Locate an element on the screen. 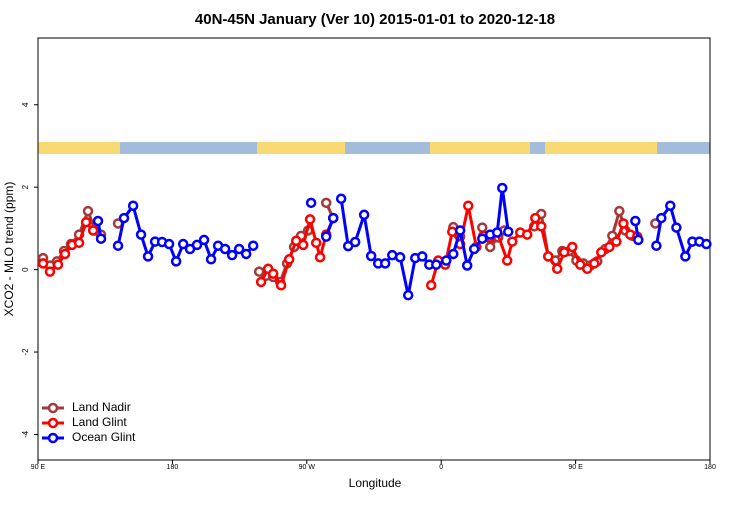  ocean-band is located at coordinates (374, 148).